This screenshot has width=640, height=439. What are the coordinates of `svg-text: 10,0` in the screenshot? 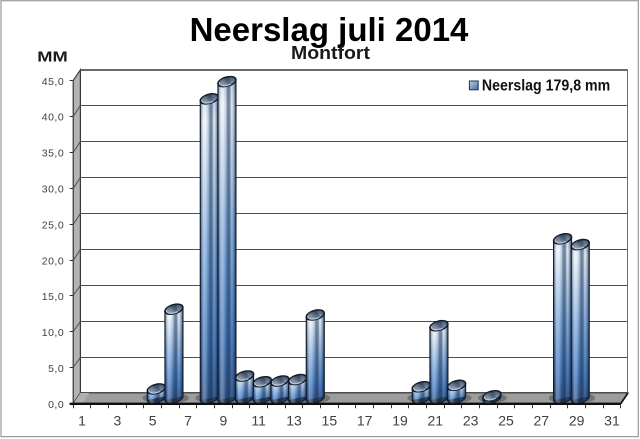 It's located at (53, 333).